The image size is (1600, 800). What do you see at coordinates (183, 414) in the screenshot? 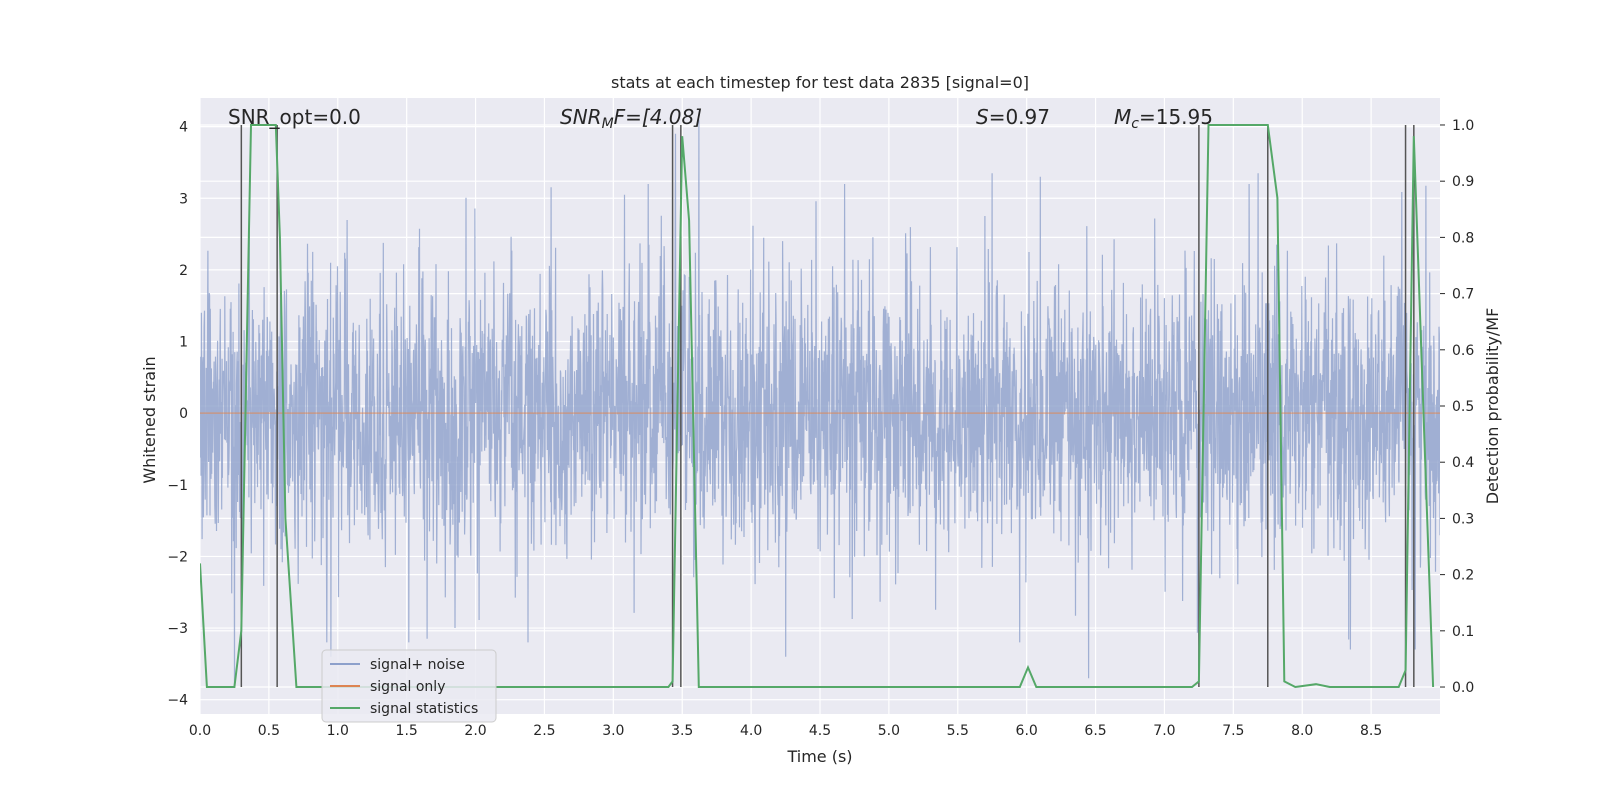
I see `y-tick-label: 0` at bounding box center [183, 414].